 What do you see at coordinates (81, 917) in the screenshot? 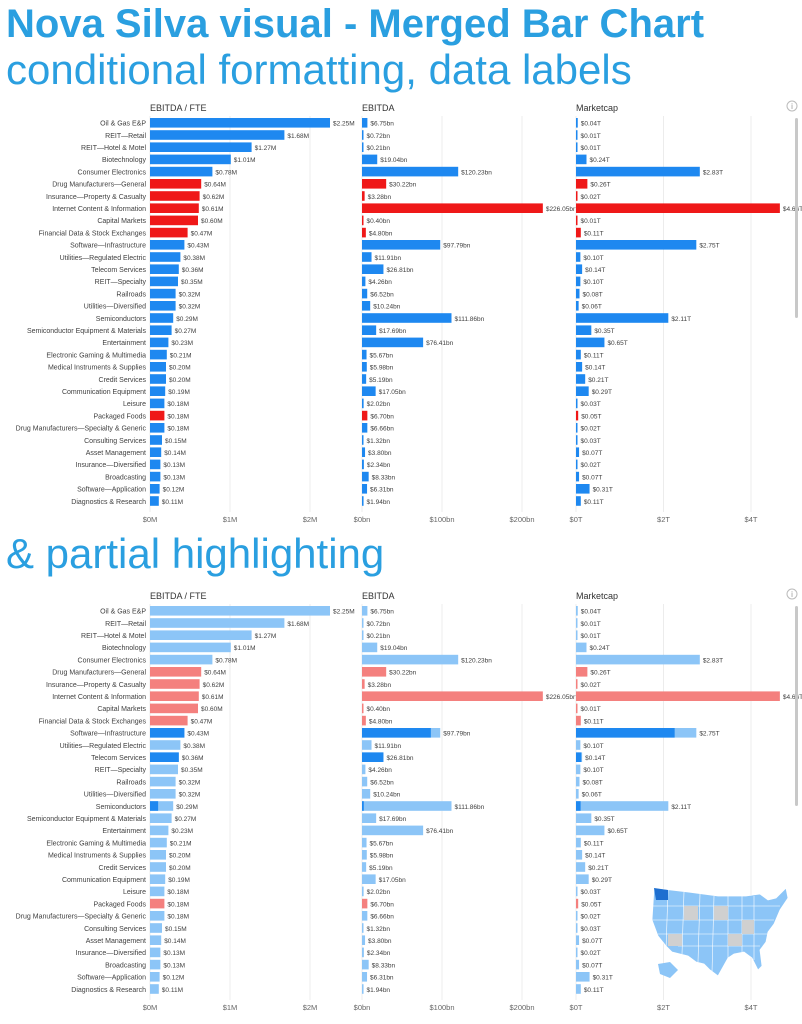
I see `category-label: Drug Manufacturers—Specialty & Generic` at bounding box center [81, 917].